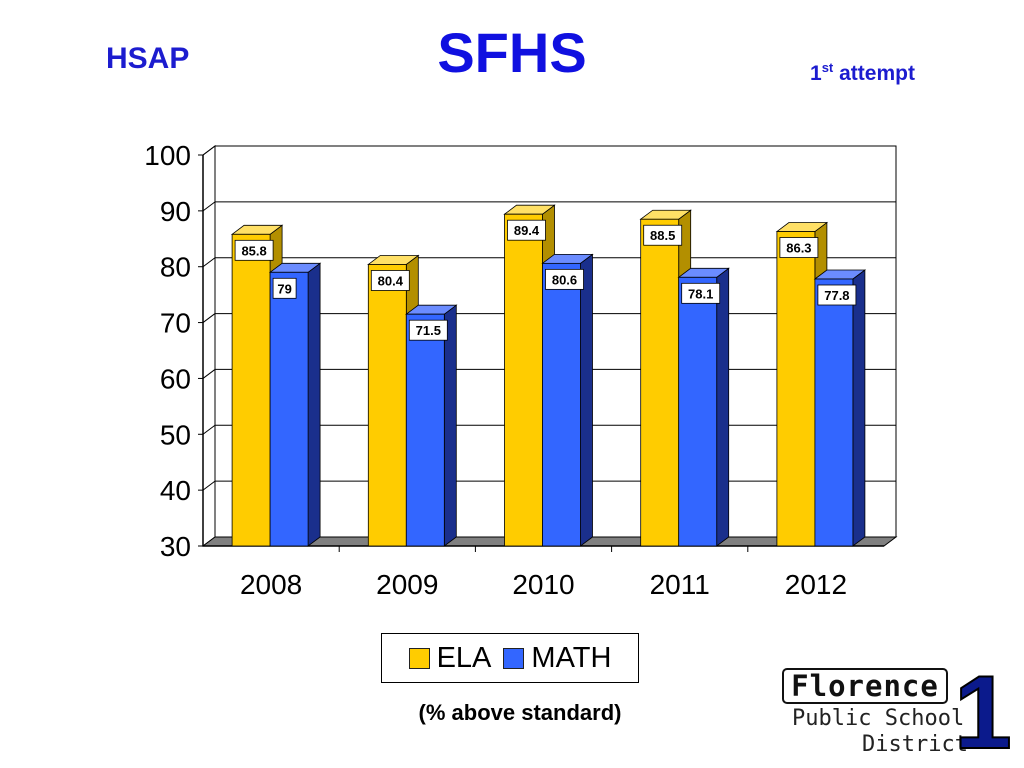  What do you see at coordinates (877, 73) in the screenshot?
I see `attempt-word: attempt` at bounding box center [877, 73].